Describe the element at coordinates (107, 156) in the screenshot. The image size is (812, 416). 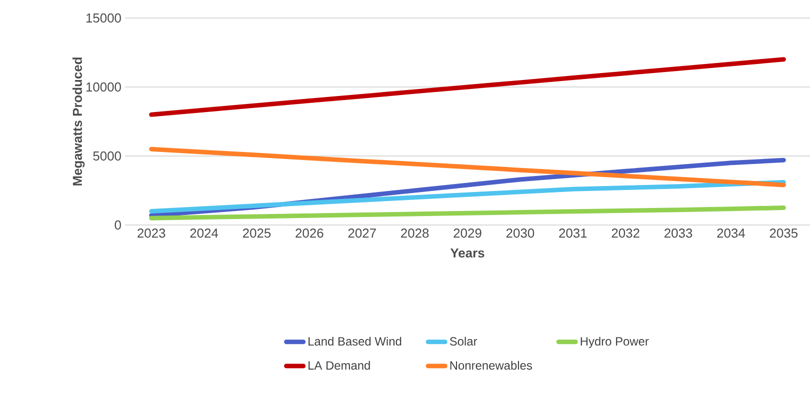
I see `y-tick-label: 5000` at that location.